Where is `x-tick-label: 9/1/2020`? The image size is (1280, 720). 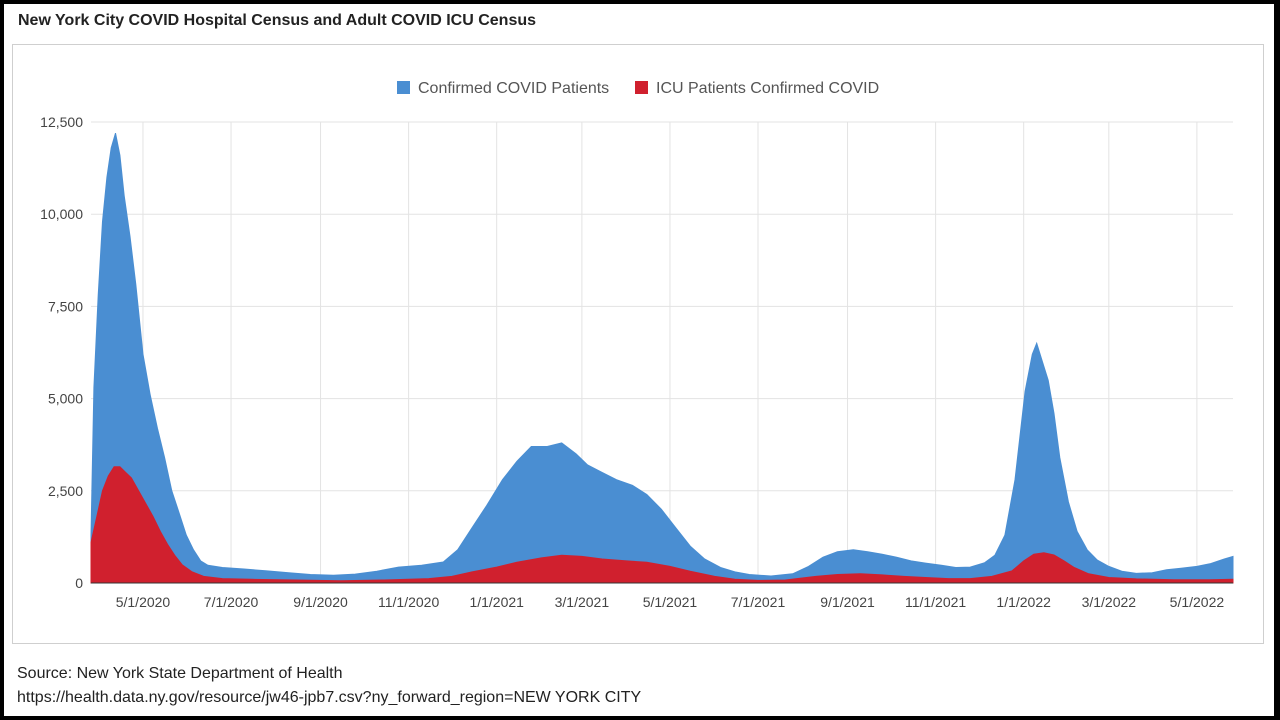 x-tick-label: 9/1/2020 is located at coordinates (320, 602).